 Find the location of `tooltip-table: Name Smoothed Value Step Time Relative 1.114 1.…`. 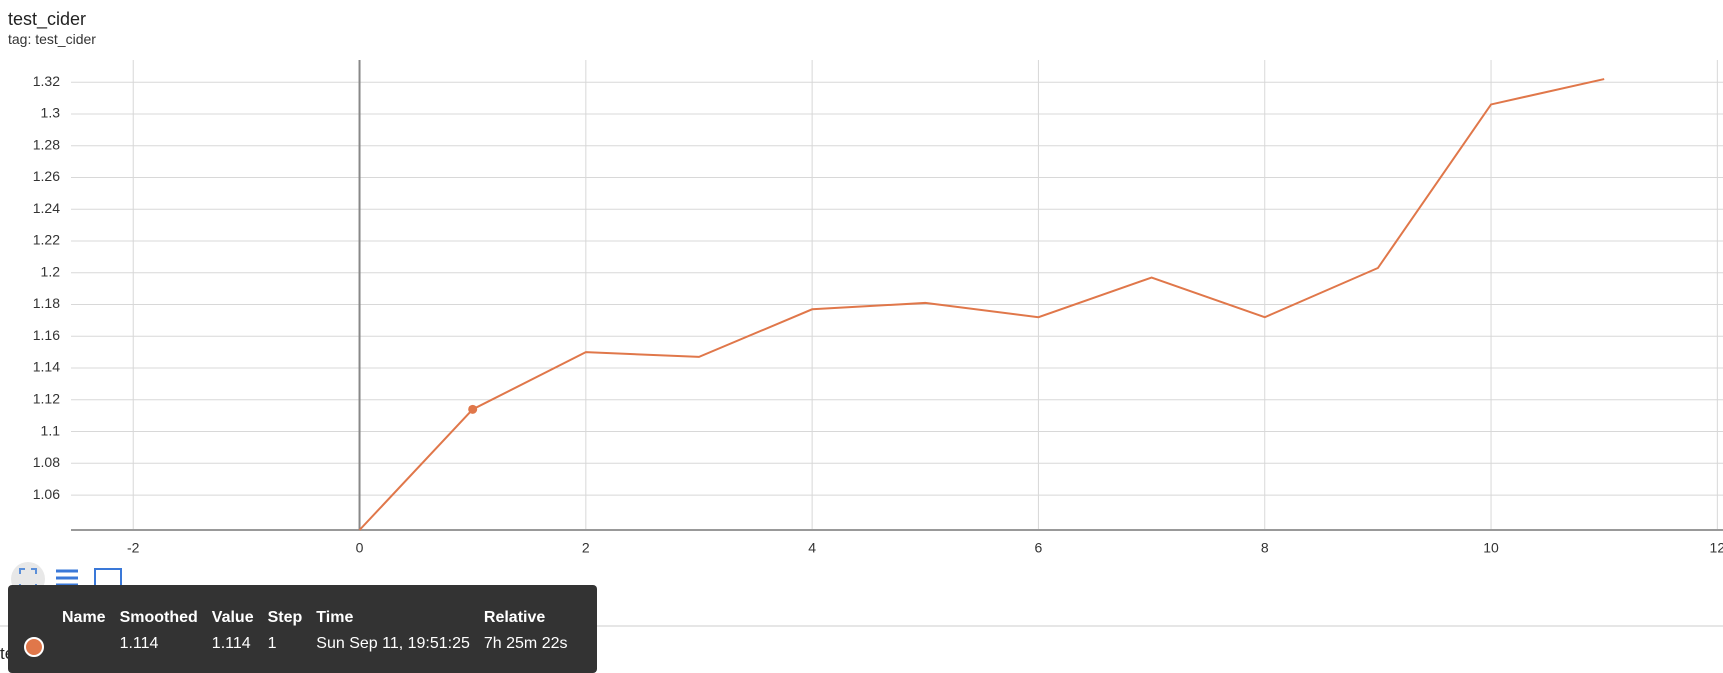

tooltip-table: Name Smoothed Value Step Time Relative 1.114 1.… is located at coordinates (322, 631).